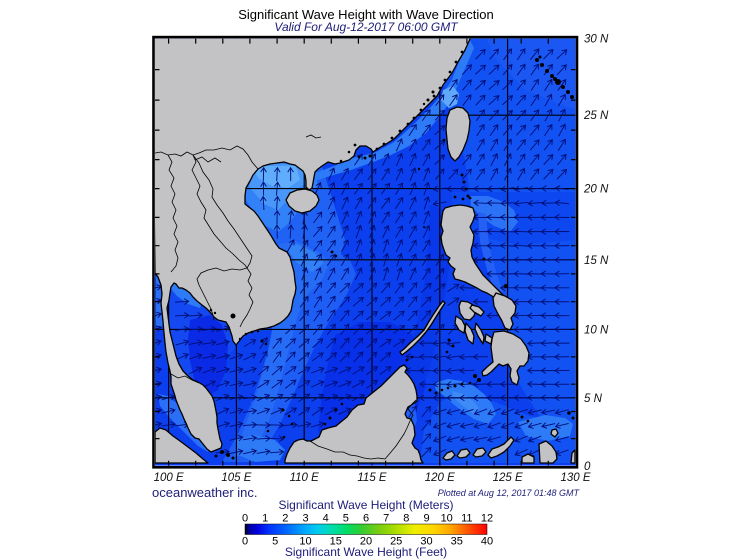 This screenshot has width=755, height=560. I want to click on svg-text: 11, so click(466, 519).